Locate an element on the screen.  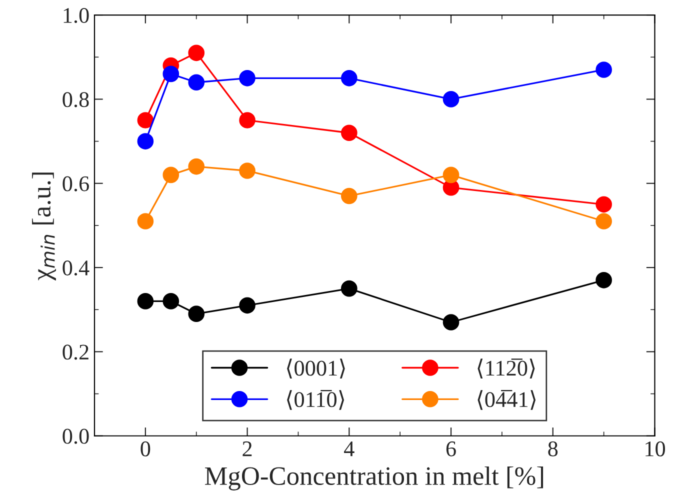
x-tick-label: 6 is located at coordinates (451, 448).